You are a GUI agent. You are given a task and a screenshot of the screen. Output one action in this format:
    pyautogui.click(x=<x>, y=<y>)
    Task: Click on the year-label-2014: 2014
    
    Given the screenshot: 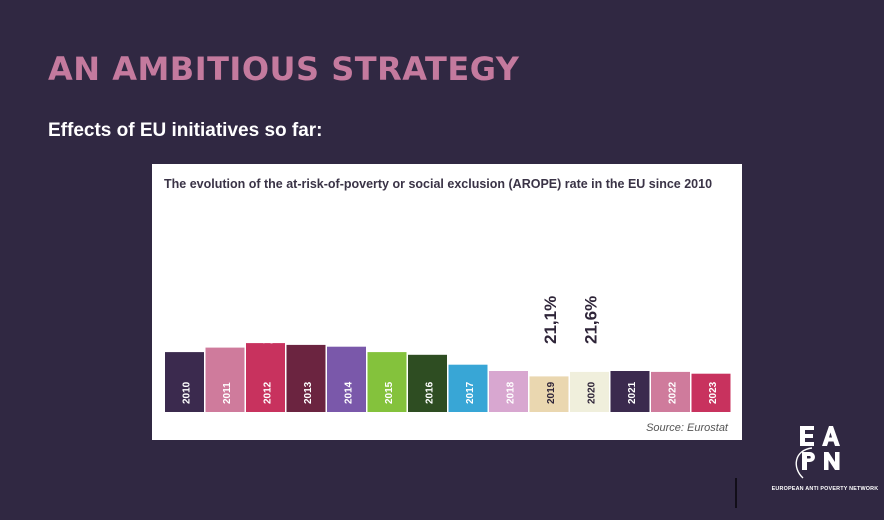 What is the action you would take?
    pyautogui.click(x=349, y=392)
    